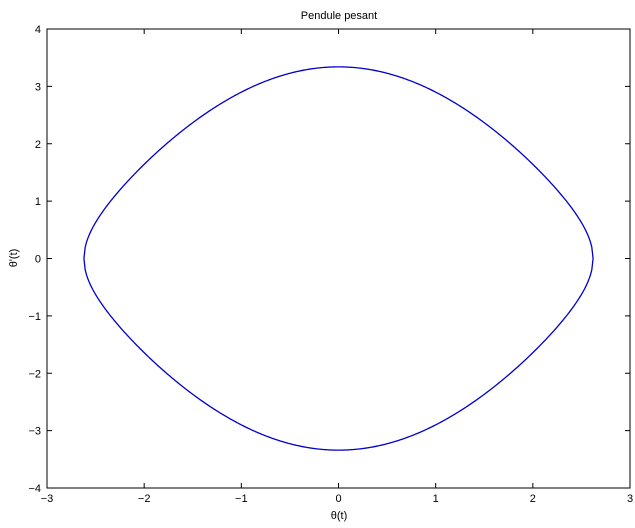 This screenshot has width=635, height=528. What do you see at coordinates (34, 317) in the screenshot?
I see `y-tick-label: −1` at bounding box center [34, 317].